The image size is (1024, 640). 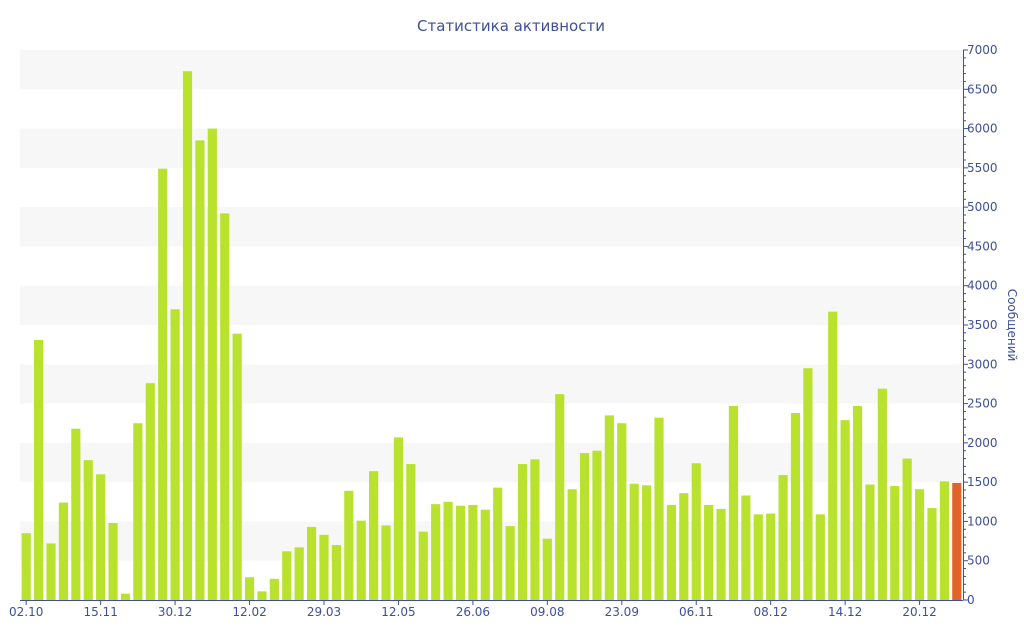 What do you see at coordinates (1012, 325) in the screenshot?
I see `y-axis-title: Сообщений` at bounding box center [1012, 325].